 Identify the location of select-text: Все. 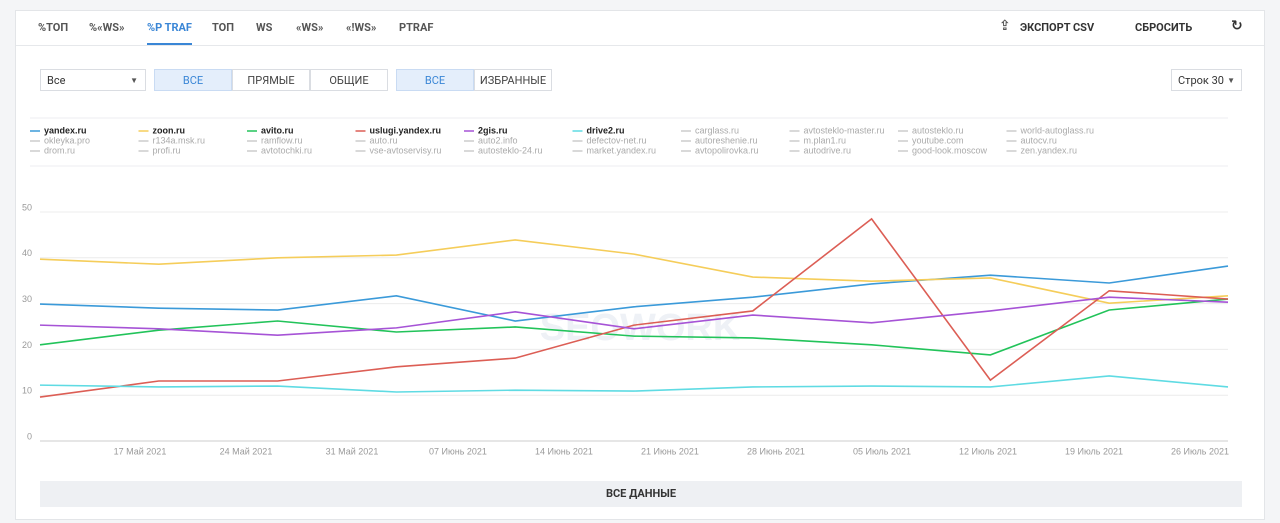
(56, 80).